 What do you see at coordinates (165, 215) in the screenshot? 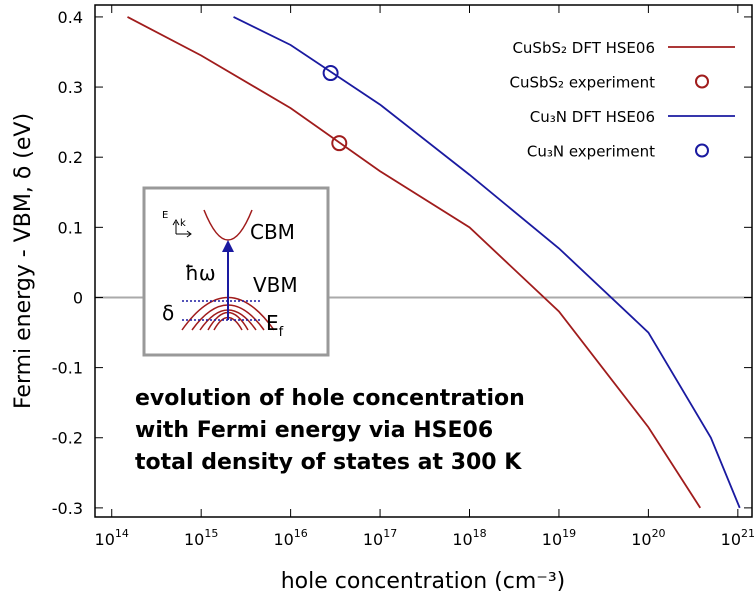
I see `inset-e: E` at bounding box center [165, 215].